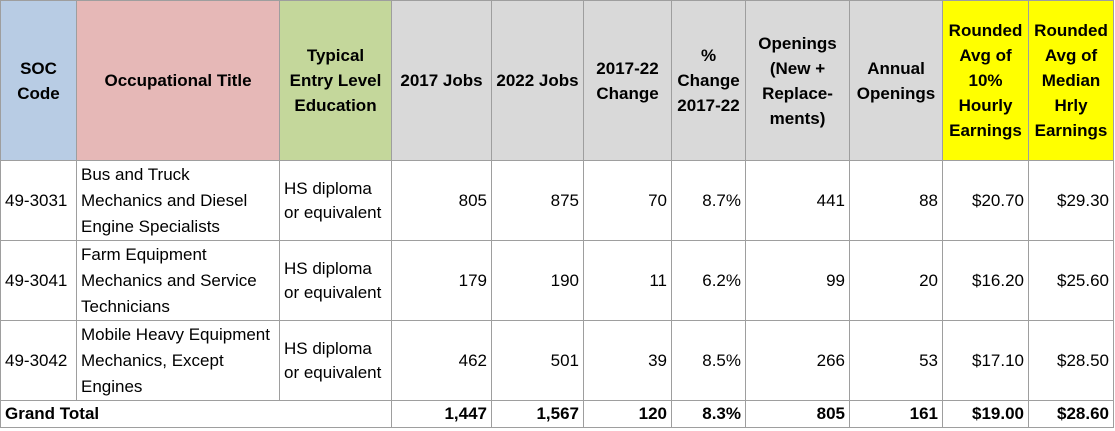 The image size is (1115, 431). I want to click on jobs-2017-cell: 805, so click(441, 200).